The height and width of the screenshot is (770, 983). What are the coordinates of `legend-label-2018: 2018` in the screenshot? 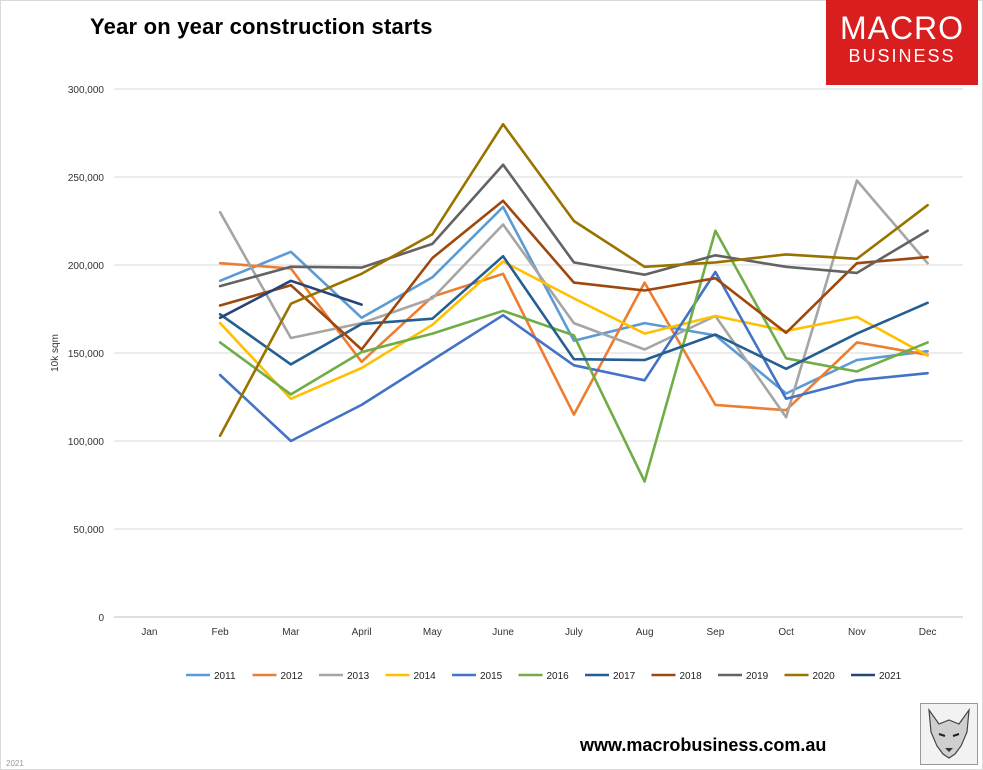 It's located at (691, 676).